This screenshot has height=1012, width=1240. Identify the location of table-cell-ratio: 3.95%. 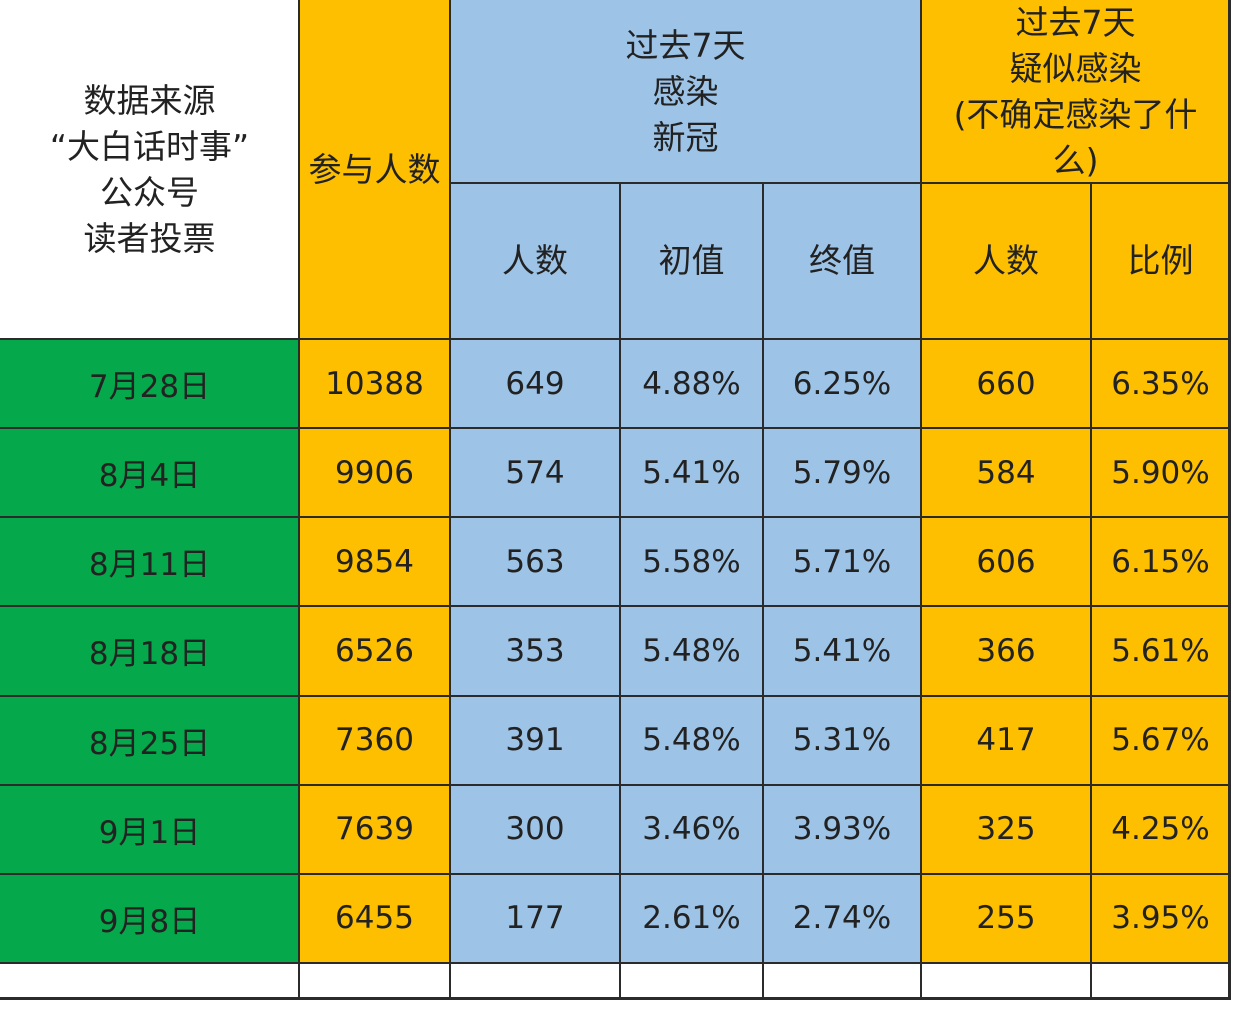
(1160, 918).